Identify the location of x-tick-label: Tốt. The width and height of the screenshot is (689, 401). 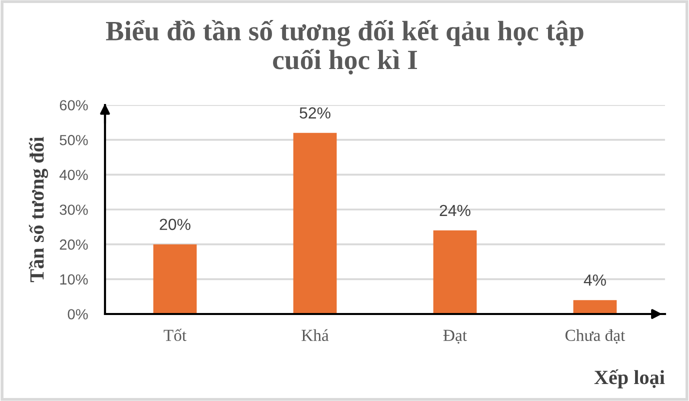
(175, 335).